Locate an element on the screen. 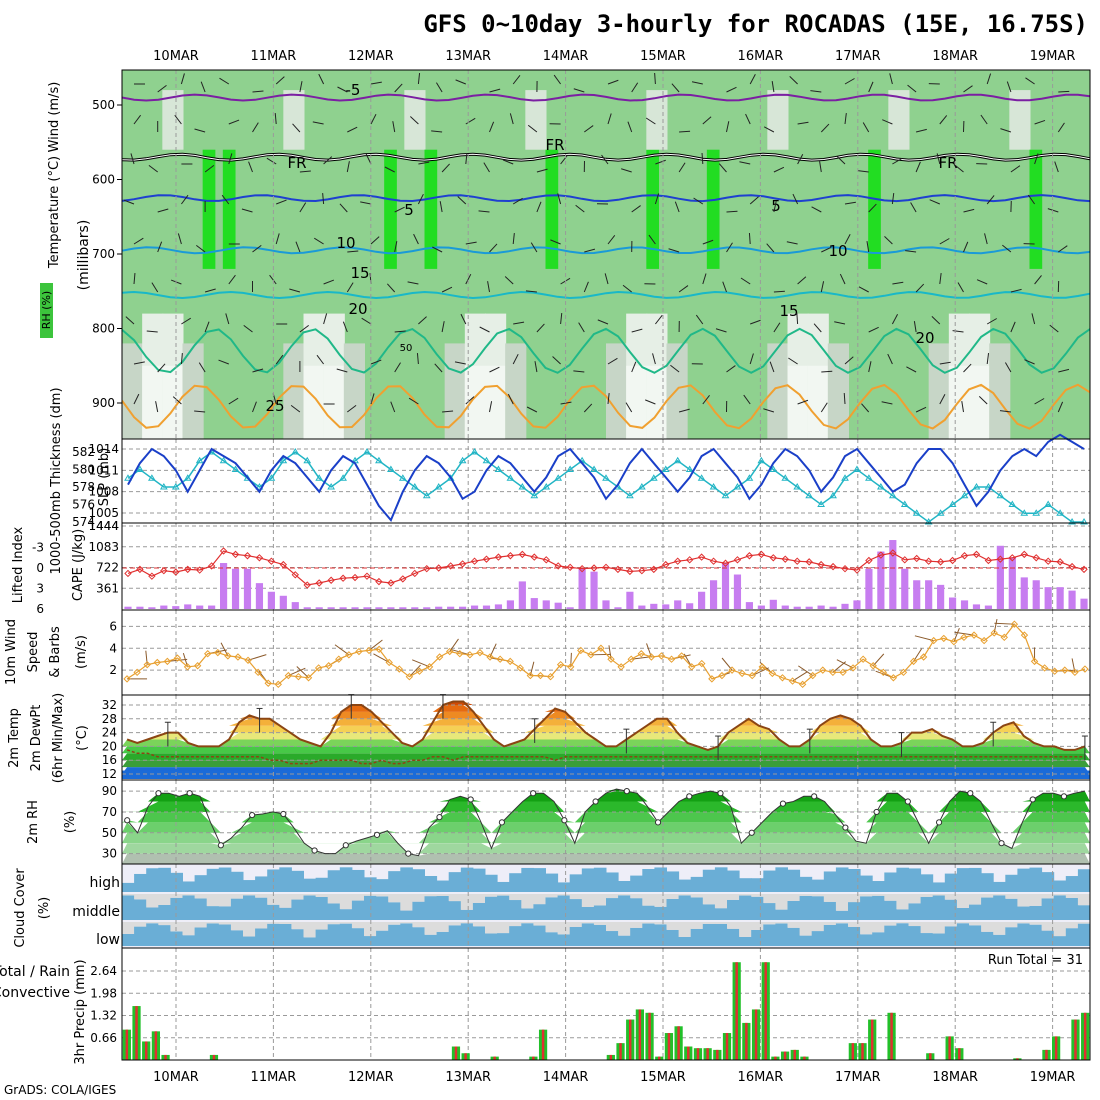 The width and height of the screenshot is (1100, 1100). contour-label: 5 is located at coordinates (409, 210).